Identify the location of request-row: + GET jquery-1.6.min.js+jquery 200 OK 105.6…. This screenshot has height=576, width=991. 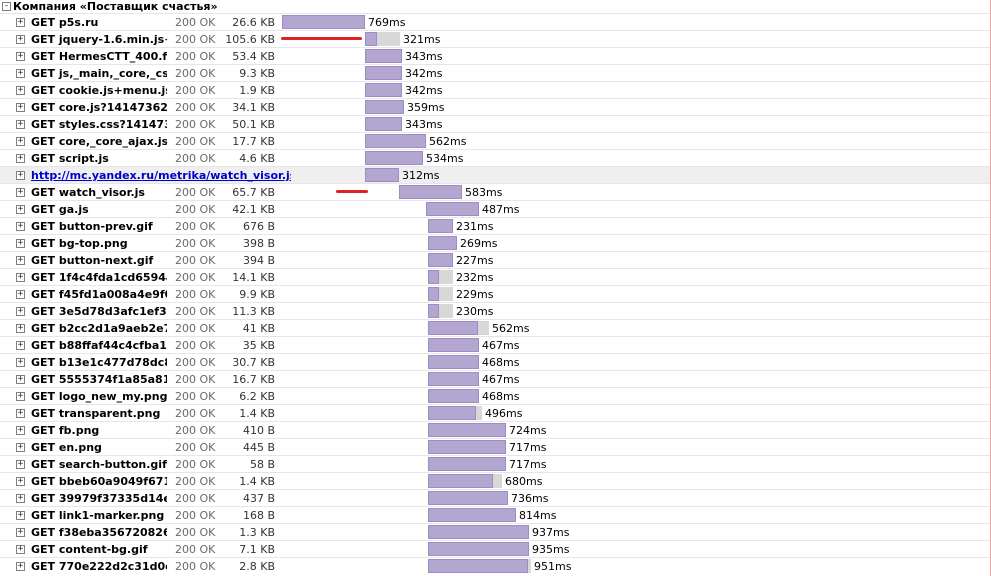
(495, 38).